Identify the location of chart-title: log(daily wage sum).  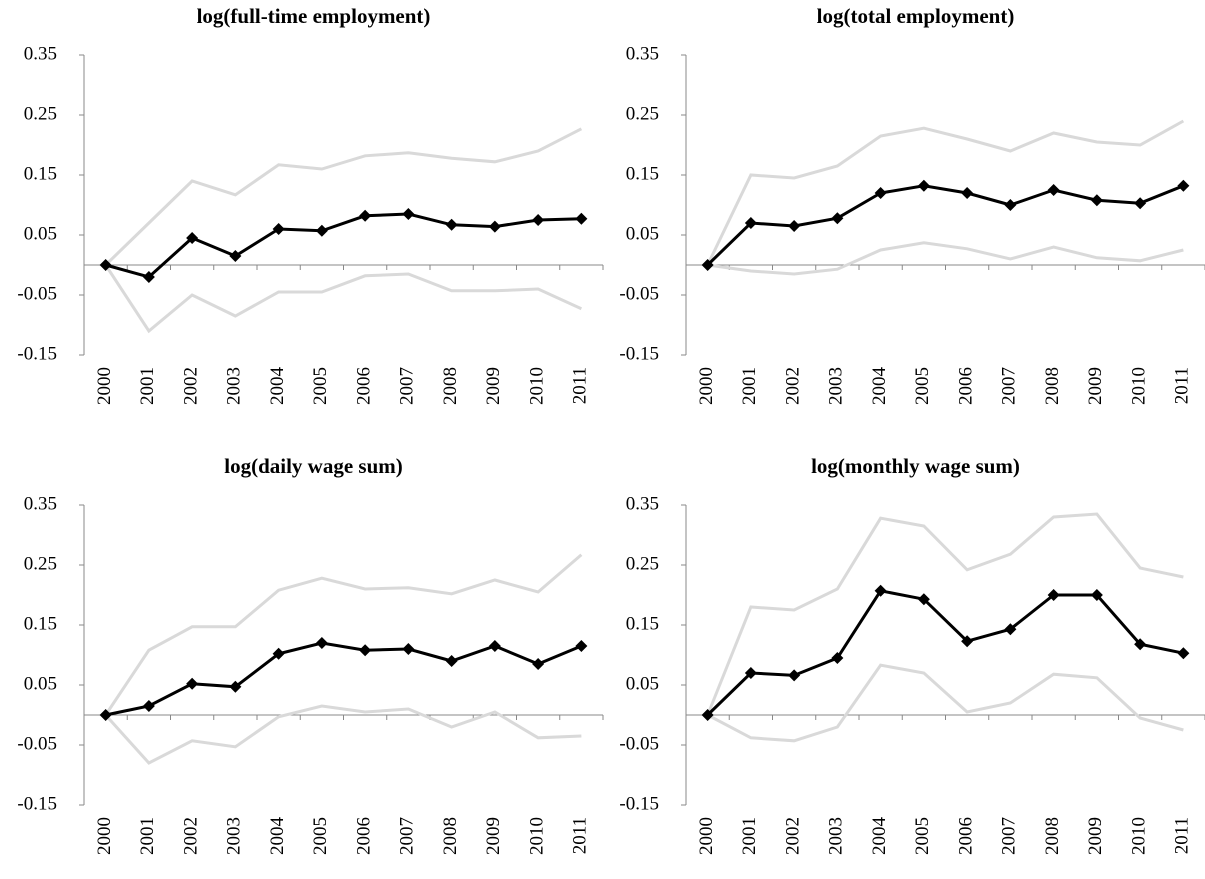
(313, 466).